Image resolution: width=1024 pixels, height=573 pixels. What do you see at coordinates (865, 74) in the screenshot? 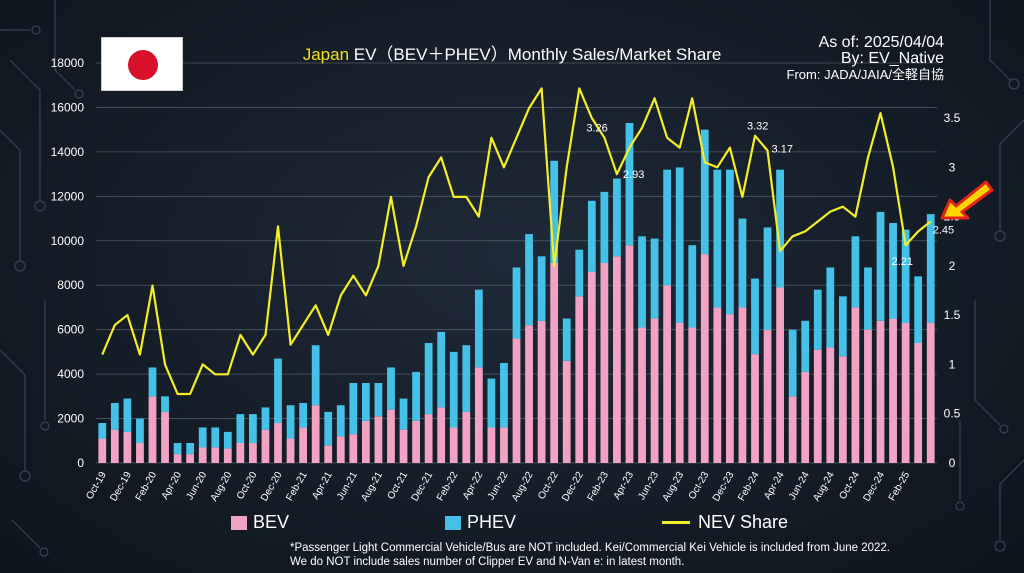
I see `data-source: From: JADA/JAIA/全軽自協` at bounding box center [865, 74].